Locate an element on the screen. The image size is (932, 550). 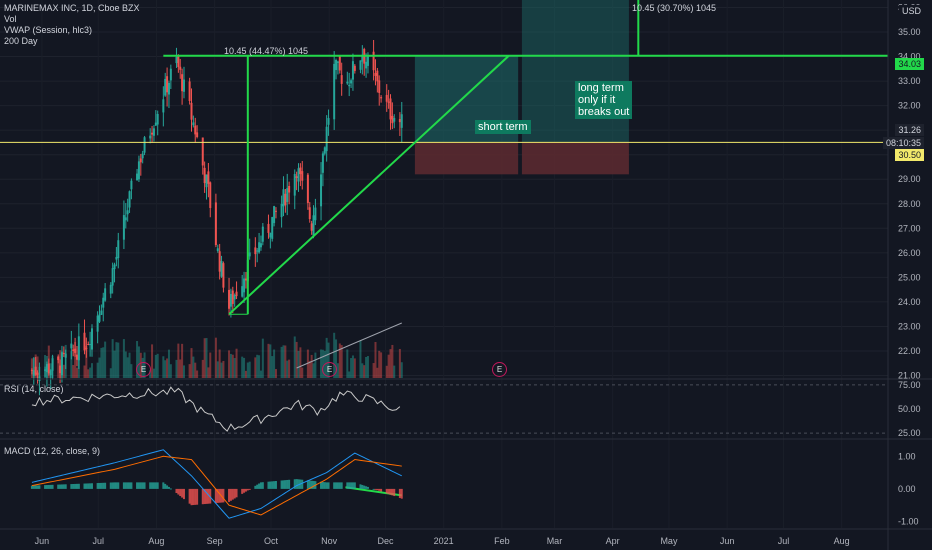
price-tick-label: 26.00 is located at coordinates (909, 253).